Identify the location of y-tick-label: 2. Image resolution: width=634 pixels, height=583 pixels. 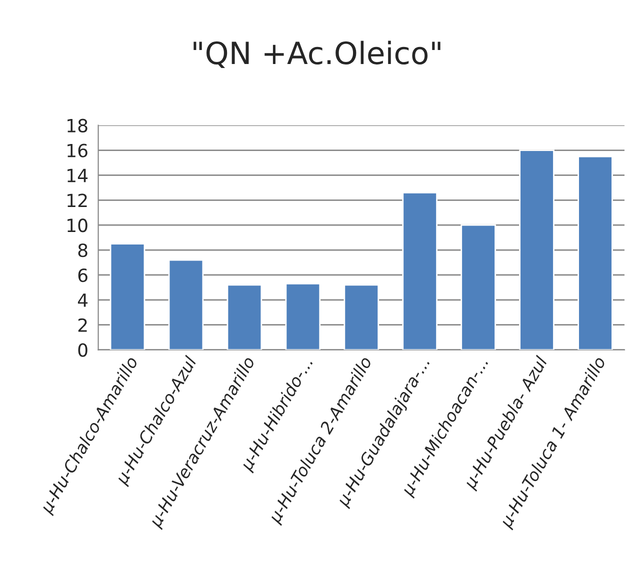
(82, 325).